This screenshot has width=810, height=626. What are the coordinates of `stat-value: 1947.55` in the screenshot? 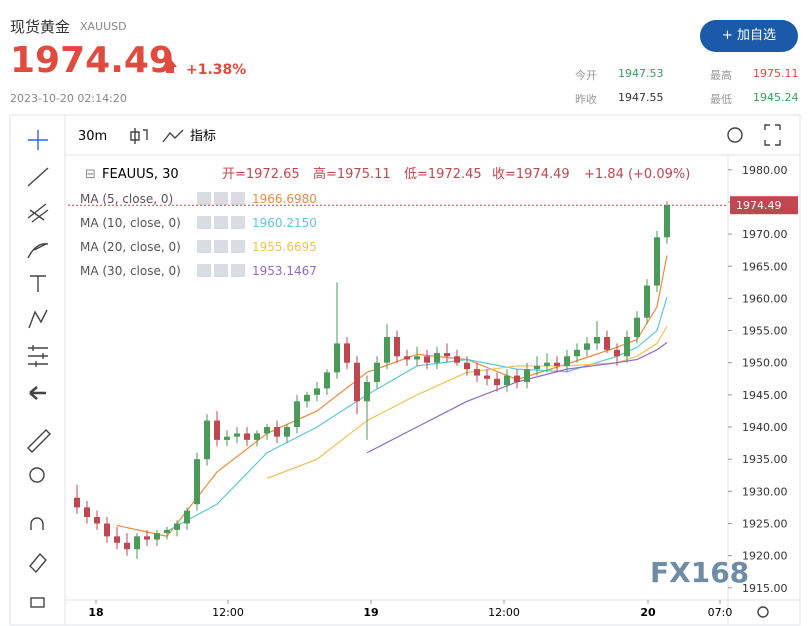 It's located at (641, 97).